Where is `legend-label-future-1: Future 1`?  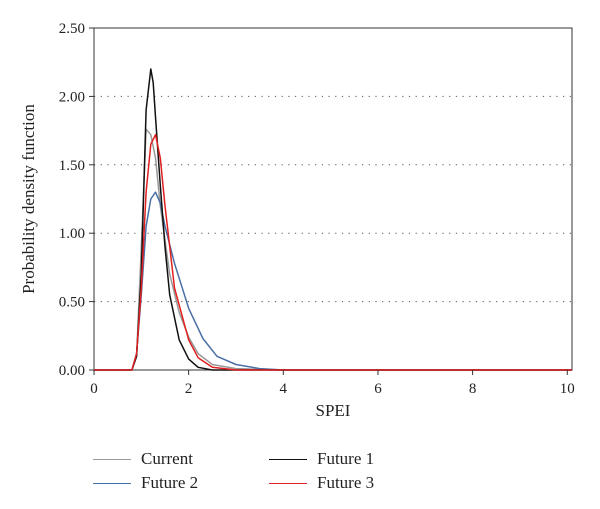
legend-label-future-1: Future 1 is located at coordinates (346, 458).